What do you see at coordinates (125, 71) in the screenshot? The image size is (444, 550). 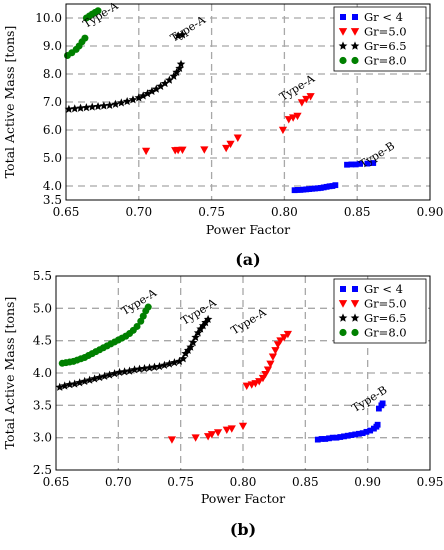 I see `series-star` at bounding box center [125, 71].